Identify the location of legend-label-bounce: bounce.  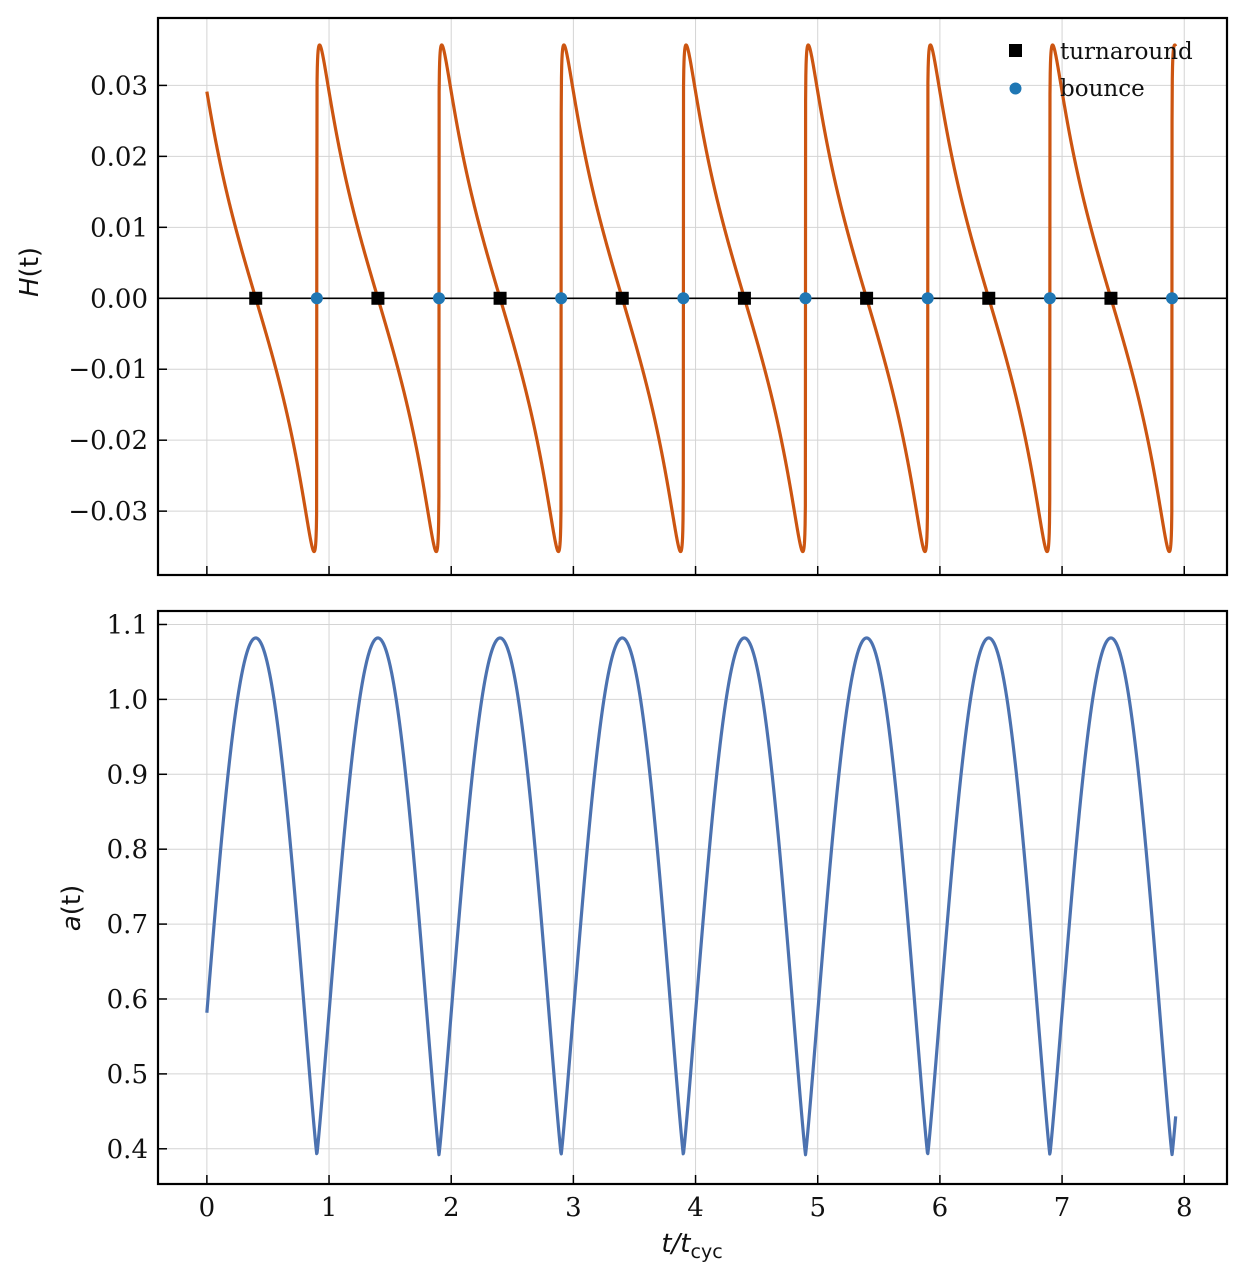
(1102, 89).